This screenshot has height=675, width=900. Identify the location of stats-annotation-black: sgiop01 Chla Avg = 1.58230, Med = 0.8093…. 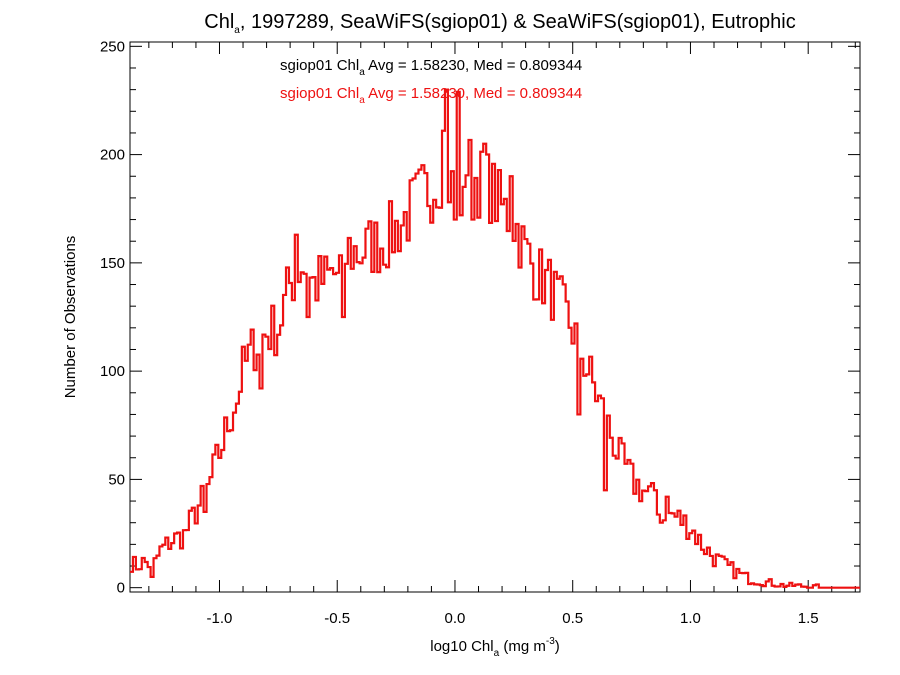
(431, 67).